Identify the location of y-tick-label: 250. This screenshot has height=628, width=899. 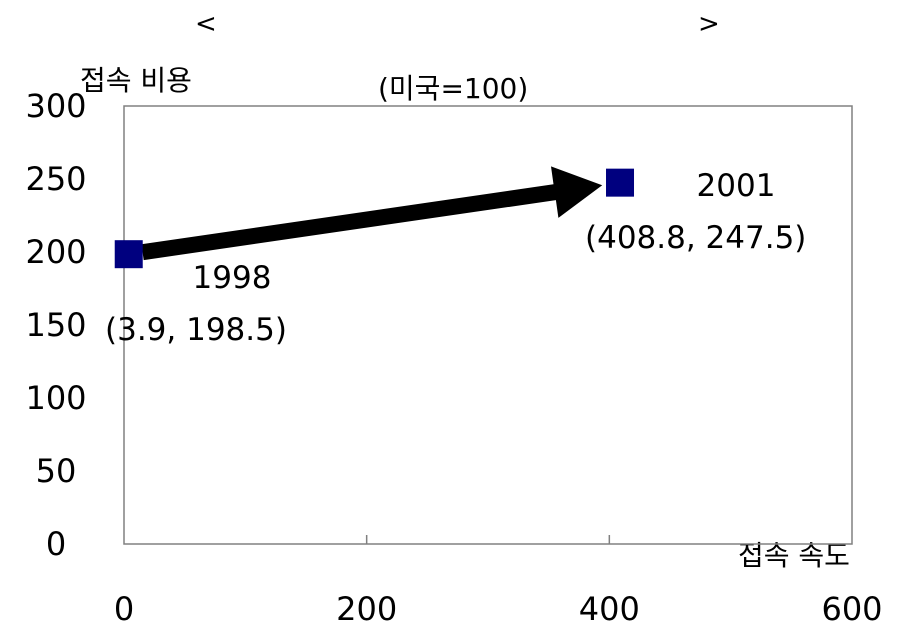
(55, 179).